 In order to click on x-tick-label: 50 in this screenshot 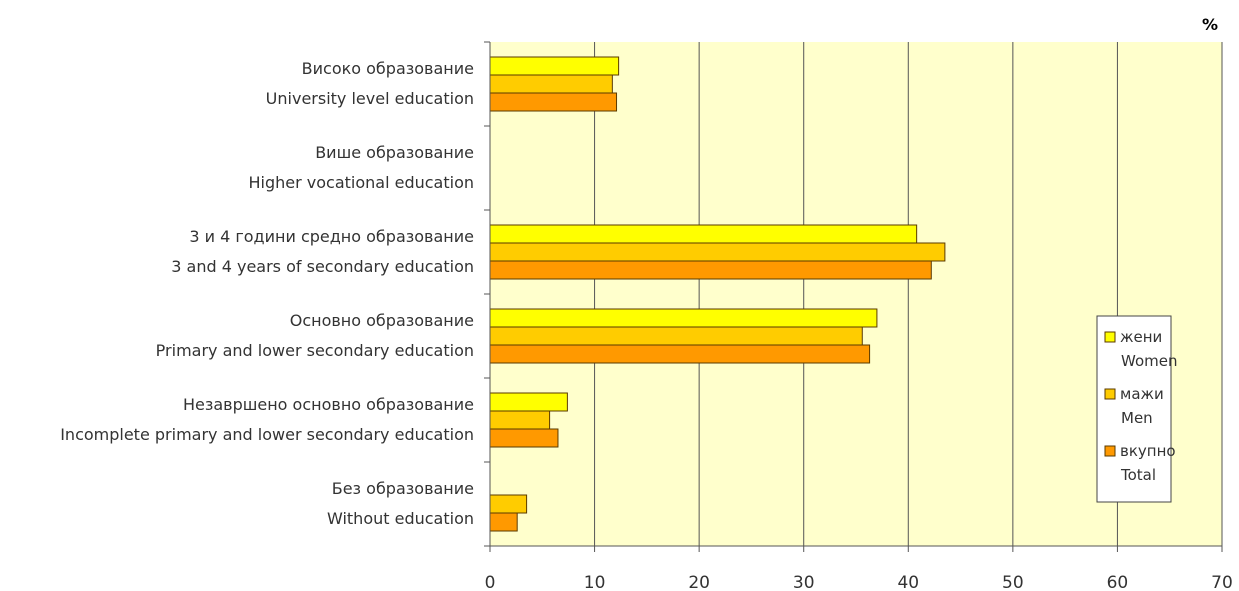, I will do `click(1013, 582)`.